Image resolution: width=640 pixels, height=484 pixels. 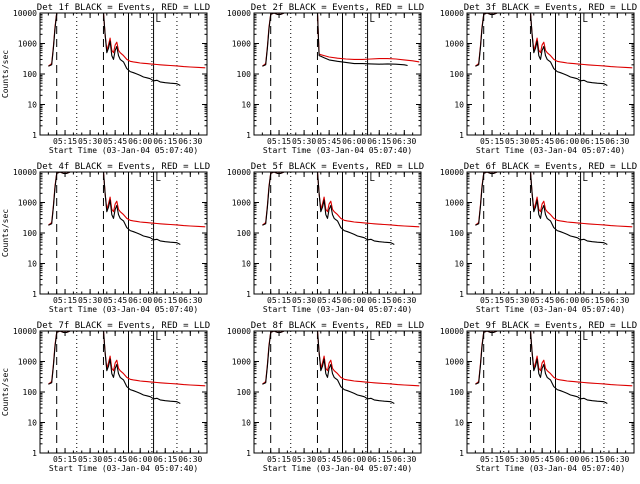 I want to click on chart-title: Det 2f BLACK = Events, RED = LLD, so click(x=337, y=8).